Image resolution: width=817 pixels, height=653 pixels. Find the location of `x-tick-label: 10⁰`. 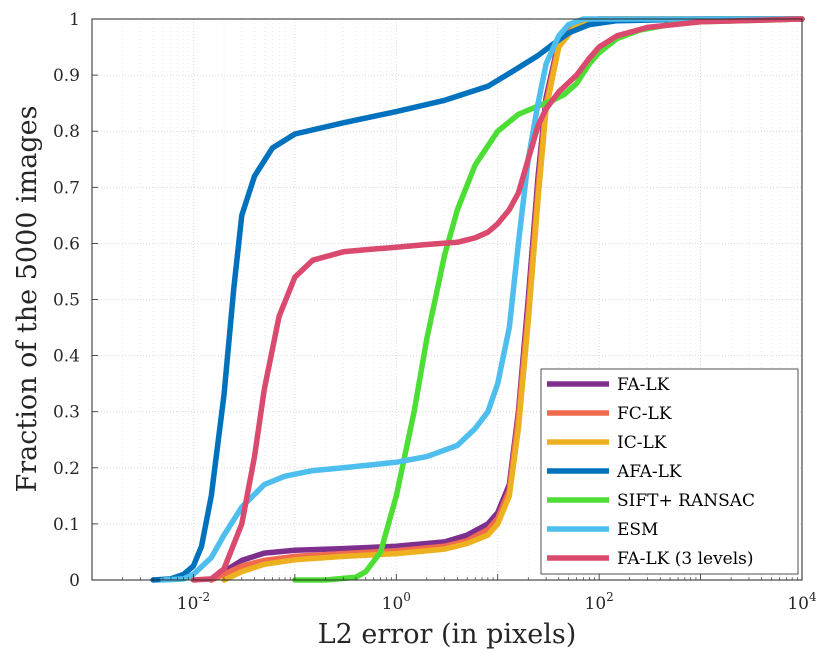

x-tick-label: 10⁰ is located at coordinates (396, 602).